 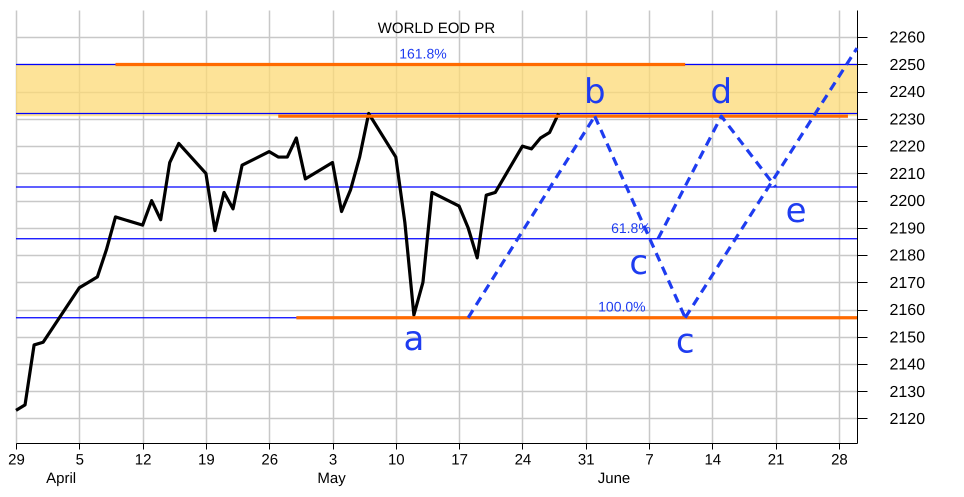 What do you see at coordinates (796, 211) in the screenshot?
I see `annotation: e` at bounding box center [796, 211].